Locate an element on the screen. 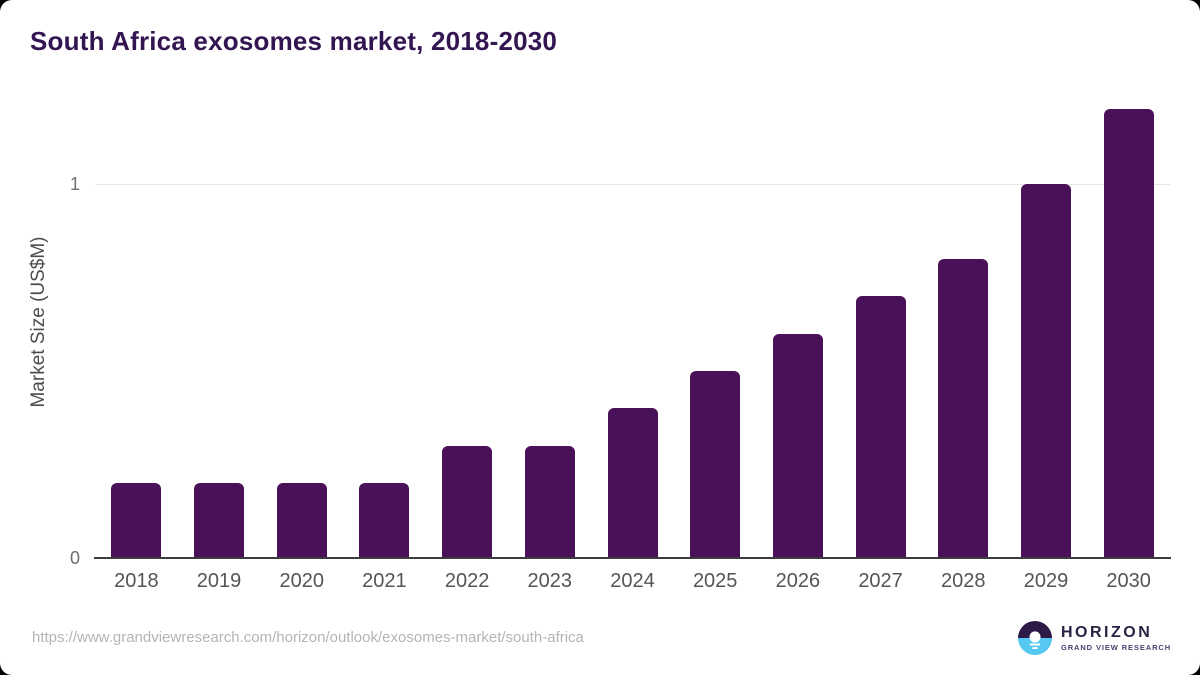 This screenshot has width=1200, height=675. x-label-2021: 2021 is located at coordinates (384, 581).